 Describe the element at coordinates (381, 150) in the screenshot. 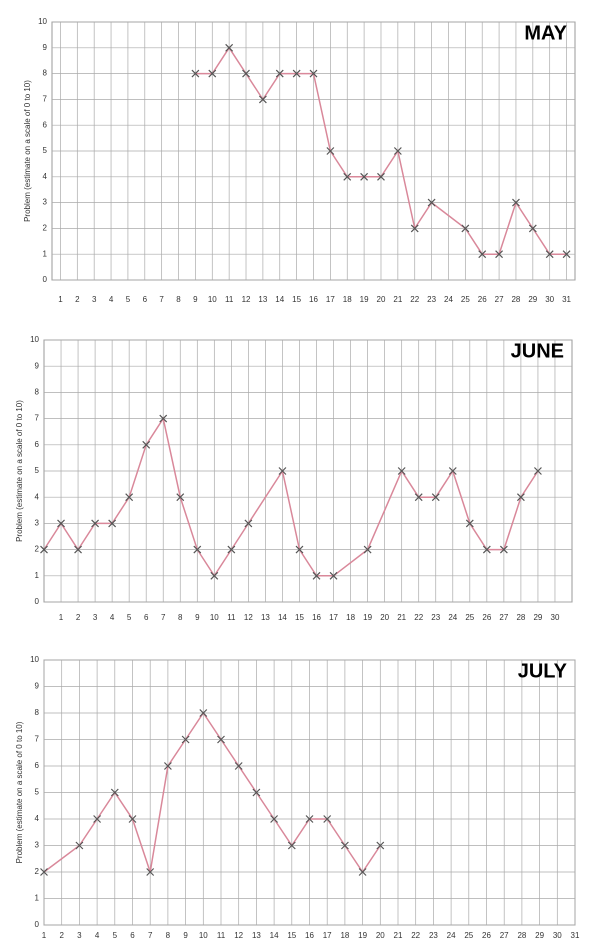

I see `data-line` at that location.